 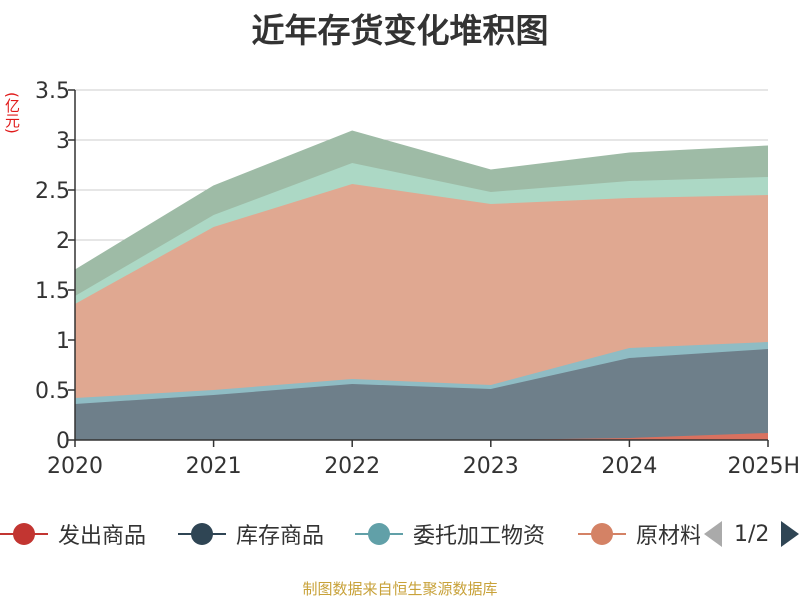 I want to click on y-tick-label: 1, so click(x=63, y=341).